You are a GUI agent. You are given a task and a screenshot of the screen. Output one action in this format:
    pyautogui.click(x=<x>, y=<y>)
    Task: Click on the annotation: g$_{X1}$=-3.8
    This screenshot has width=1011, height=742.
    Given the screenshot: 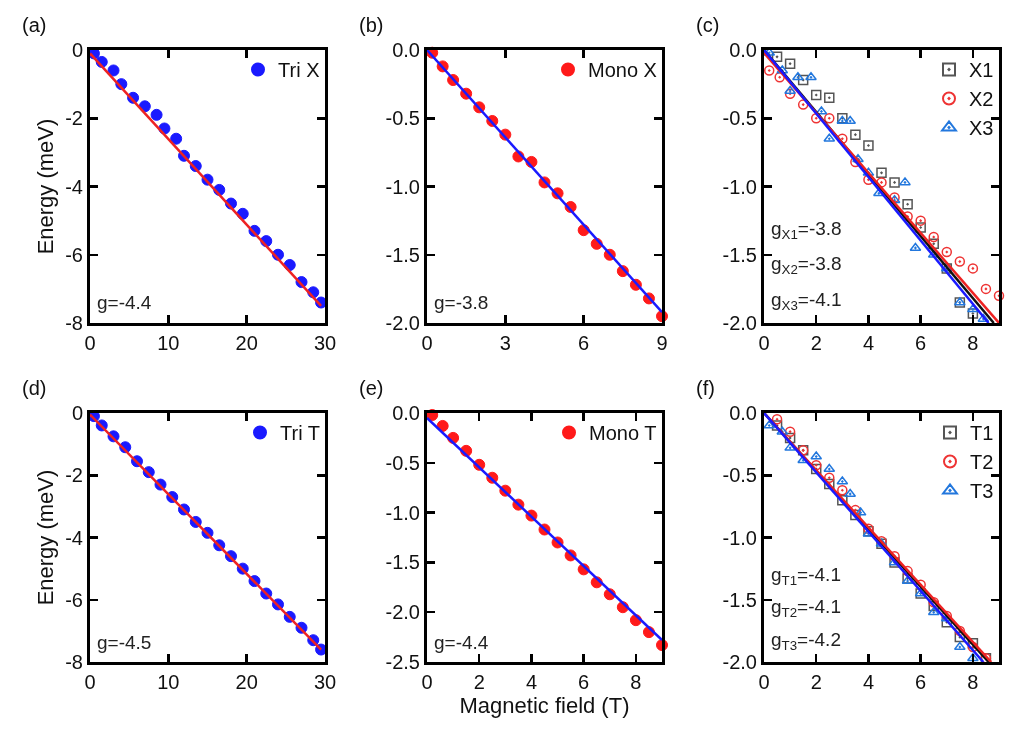 What is the action you would take?
    pyautogui.click(x=806, y=230)
    